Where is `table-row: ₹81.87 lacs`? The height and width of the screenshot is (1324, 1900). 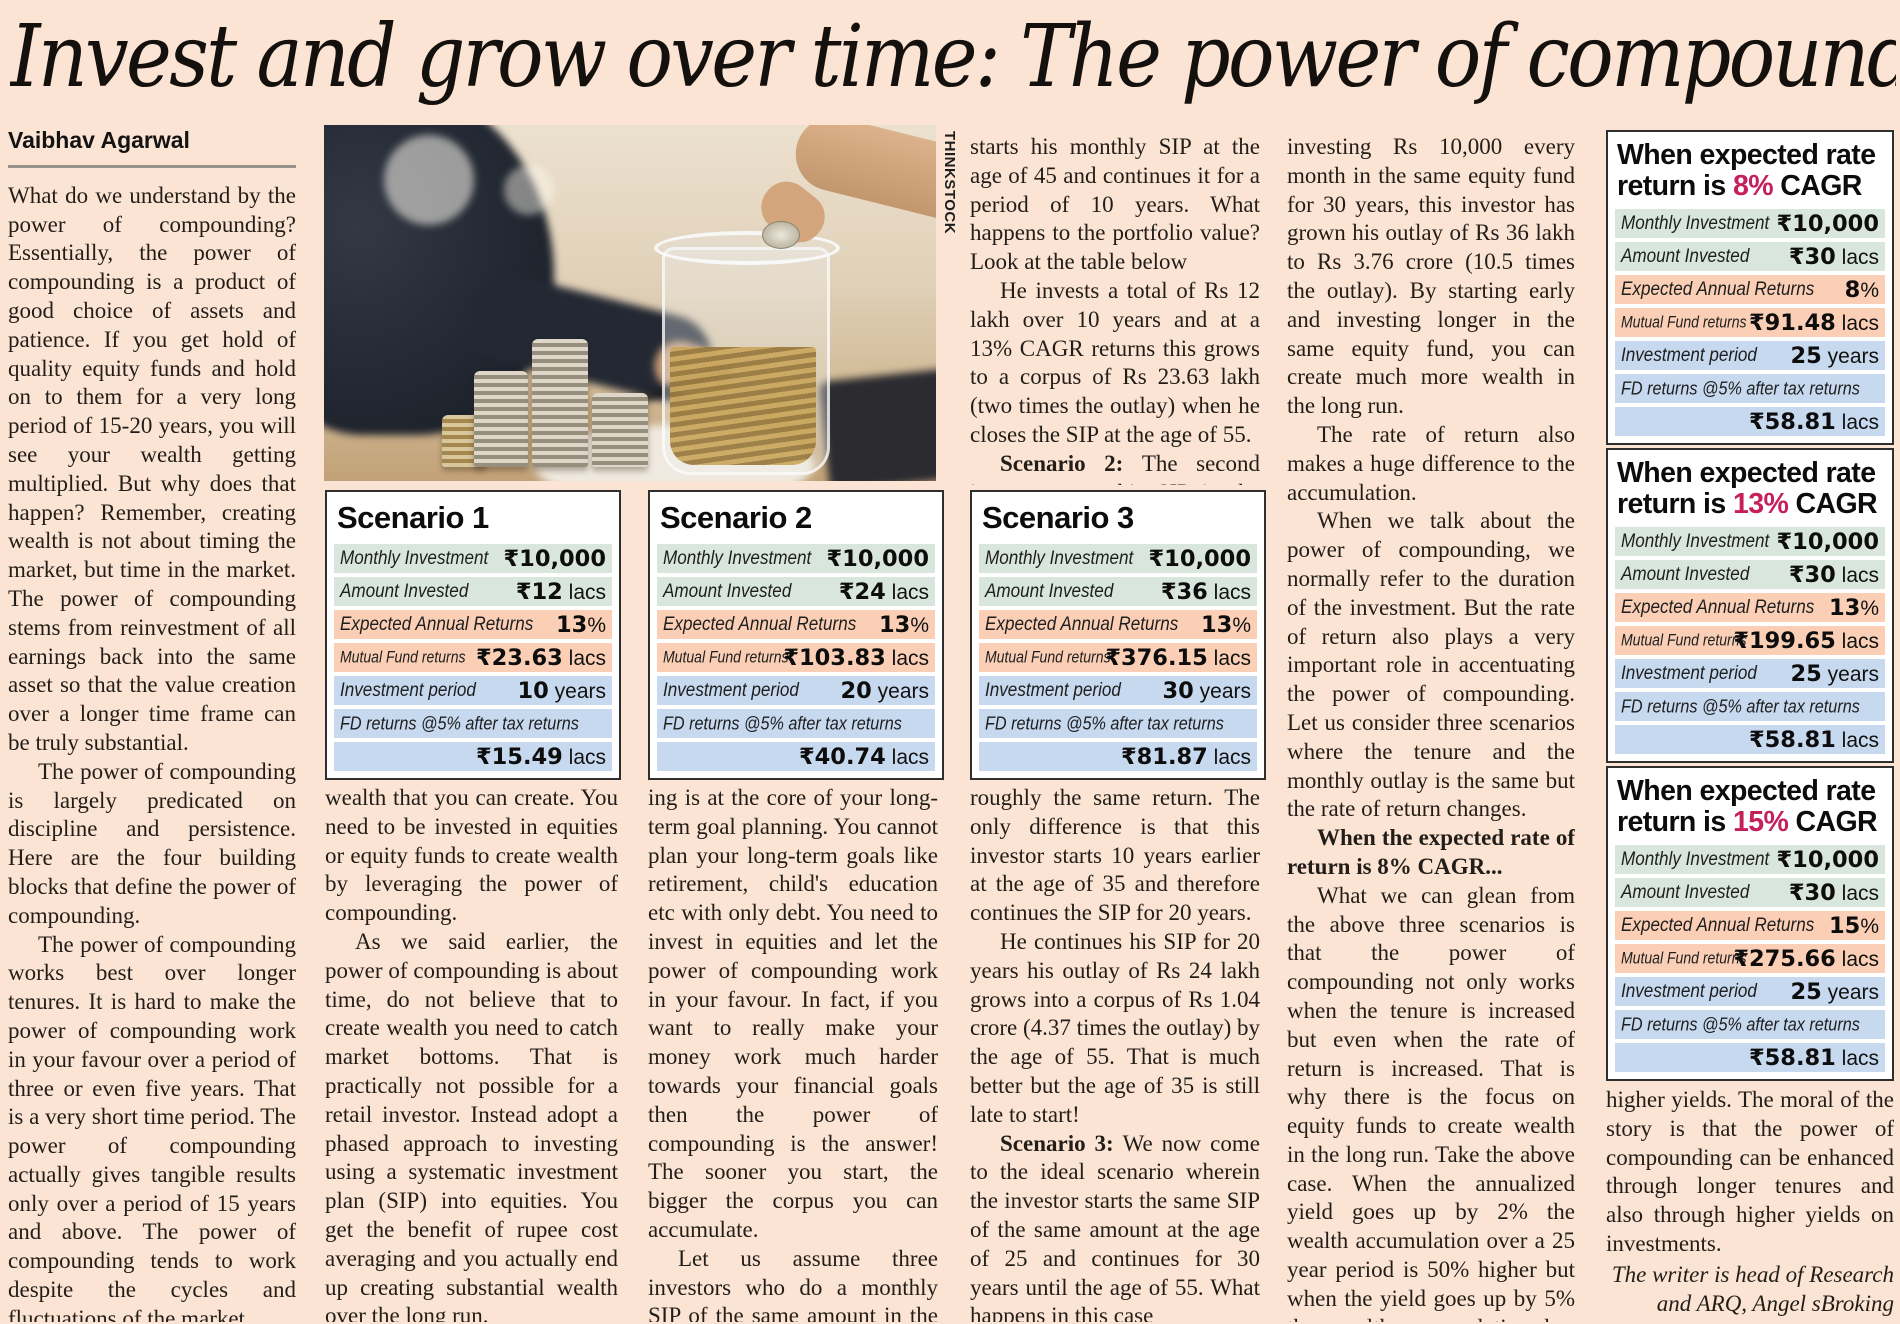 table-row: ₹81.87 lacs is located at coordinates (1118, 756).